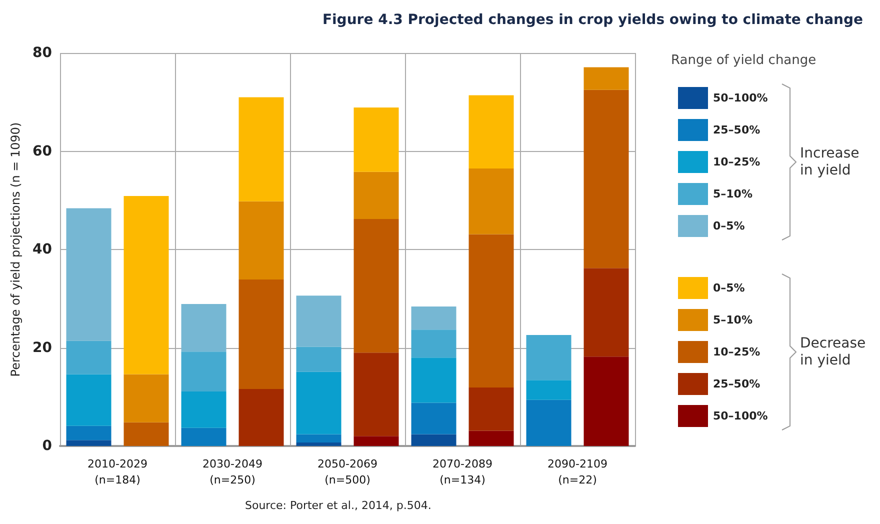 This screenshot has height=524, width=880. Describe the element at coordinates (232, 472) in the screenshot. I see `x-tick-label: 2030-2049 (n=250)` at that location.